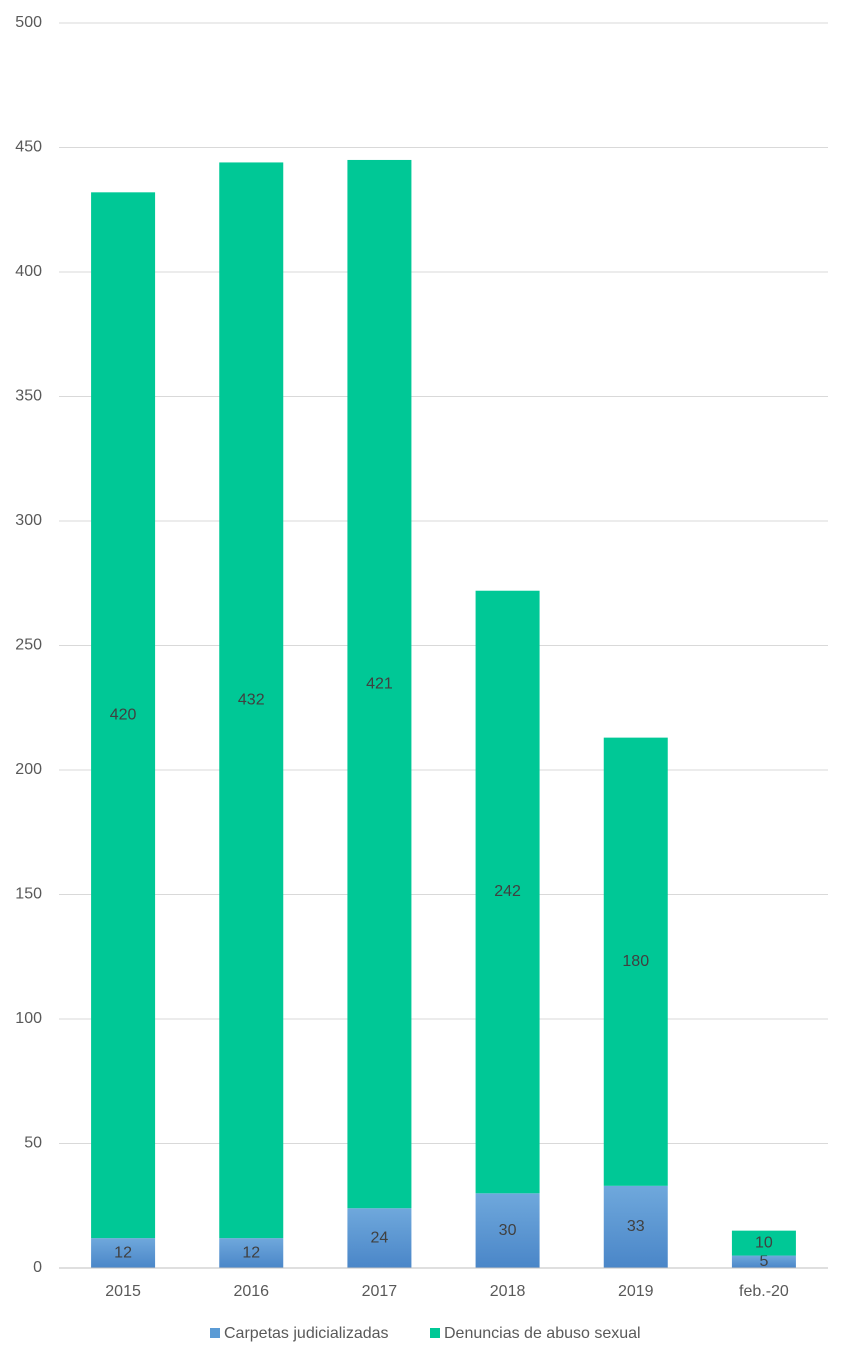  Describe the element at coordinates (508, 1291) in the screenshot. I see `x-tick-label: 2018` at that location.